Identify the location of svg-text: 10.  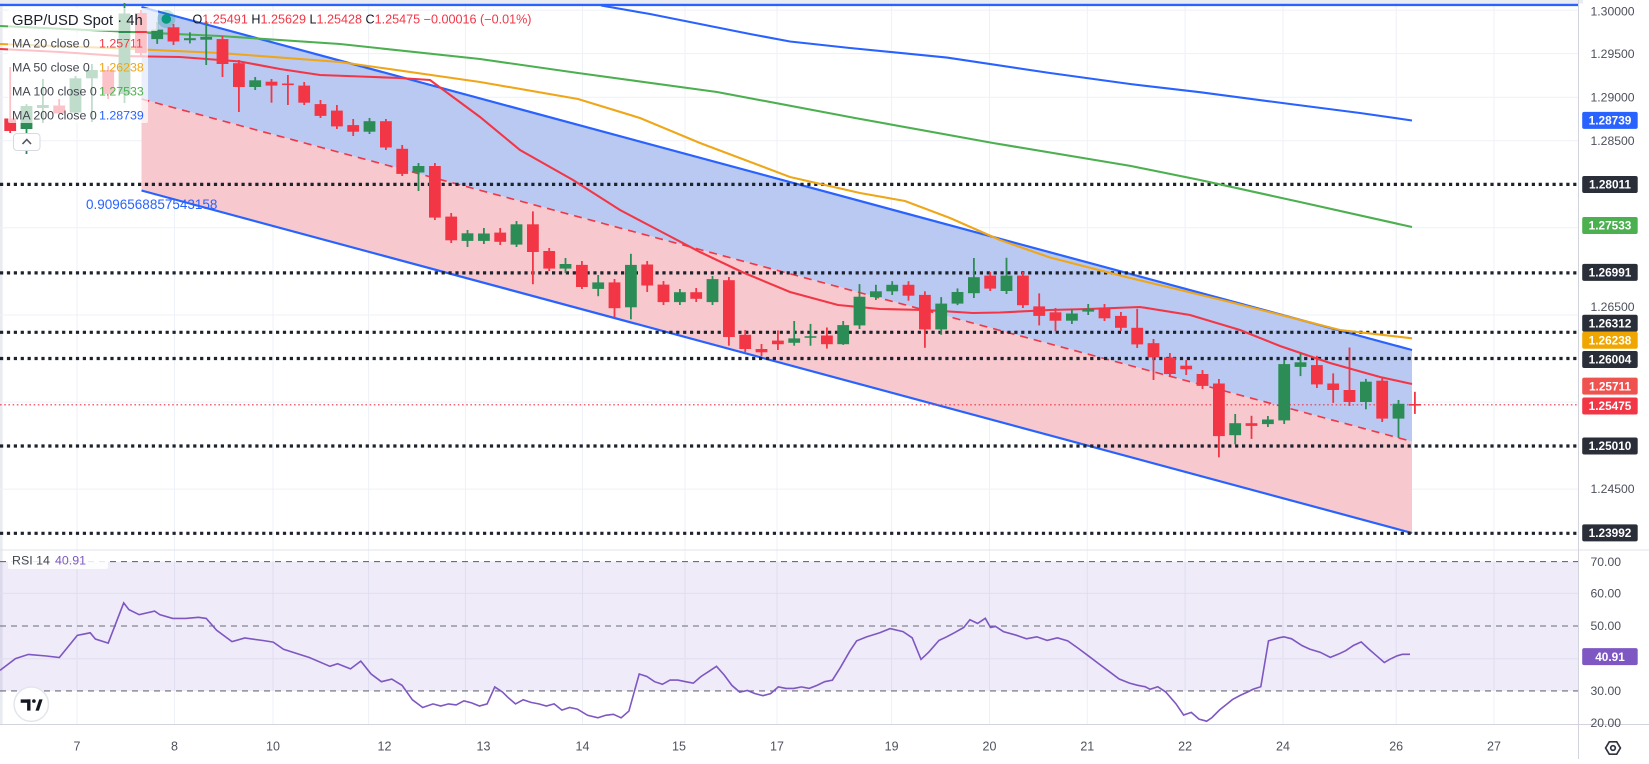
(273, 747).